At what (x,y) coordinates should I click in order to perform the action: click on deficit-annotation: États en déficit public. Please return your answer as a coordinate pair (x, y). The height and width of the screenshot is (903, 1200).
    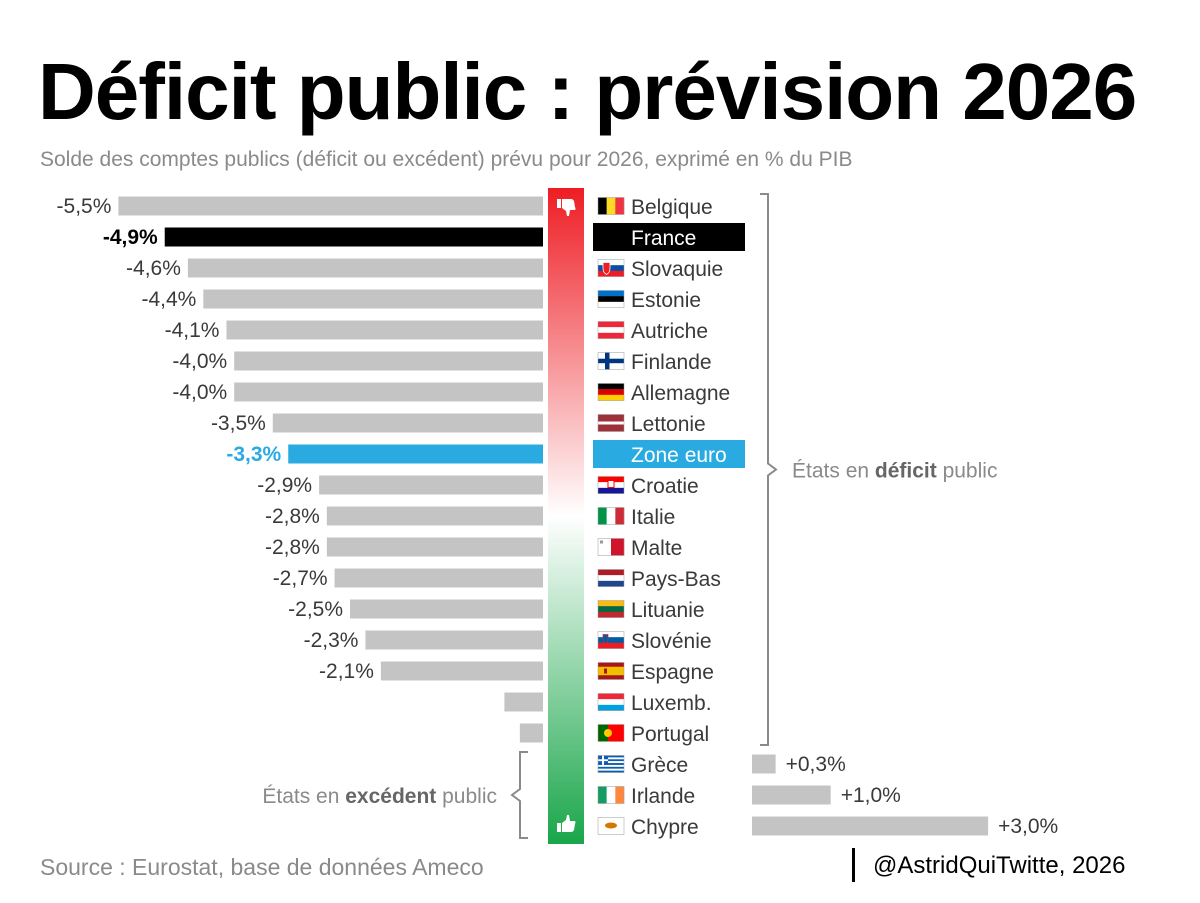
    Looking at the image, I should click on (894, 471).